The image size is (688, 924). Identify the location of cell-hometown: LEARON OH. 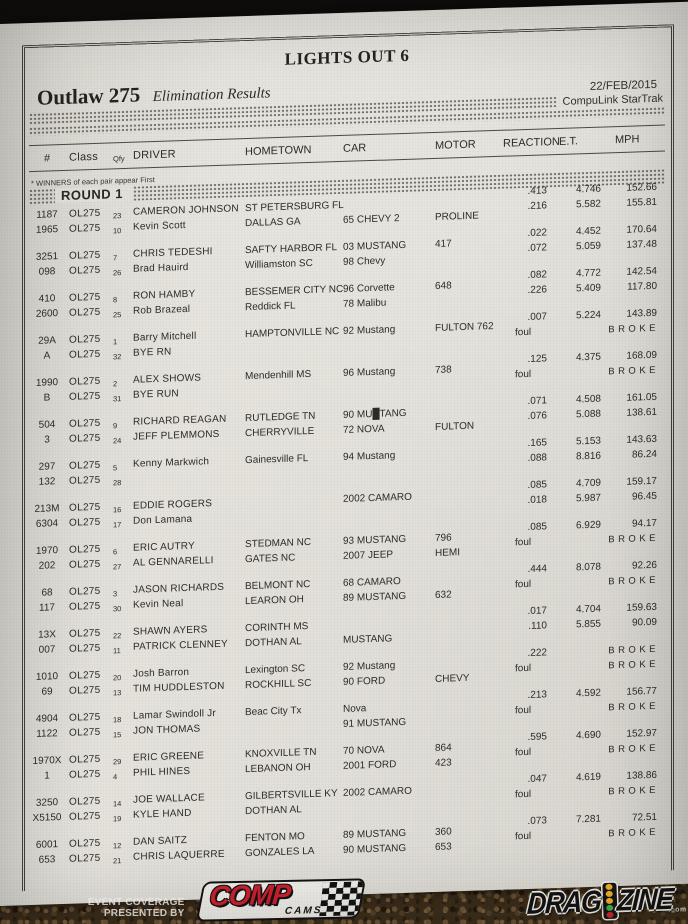
(274, 601).